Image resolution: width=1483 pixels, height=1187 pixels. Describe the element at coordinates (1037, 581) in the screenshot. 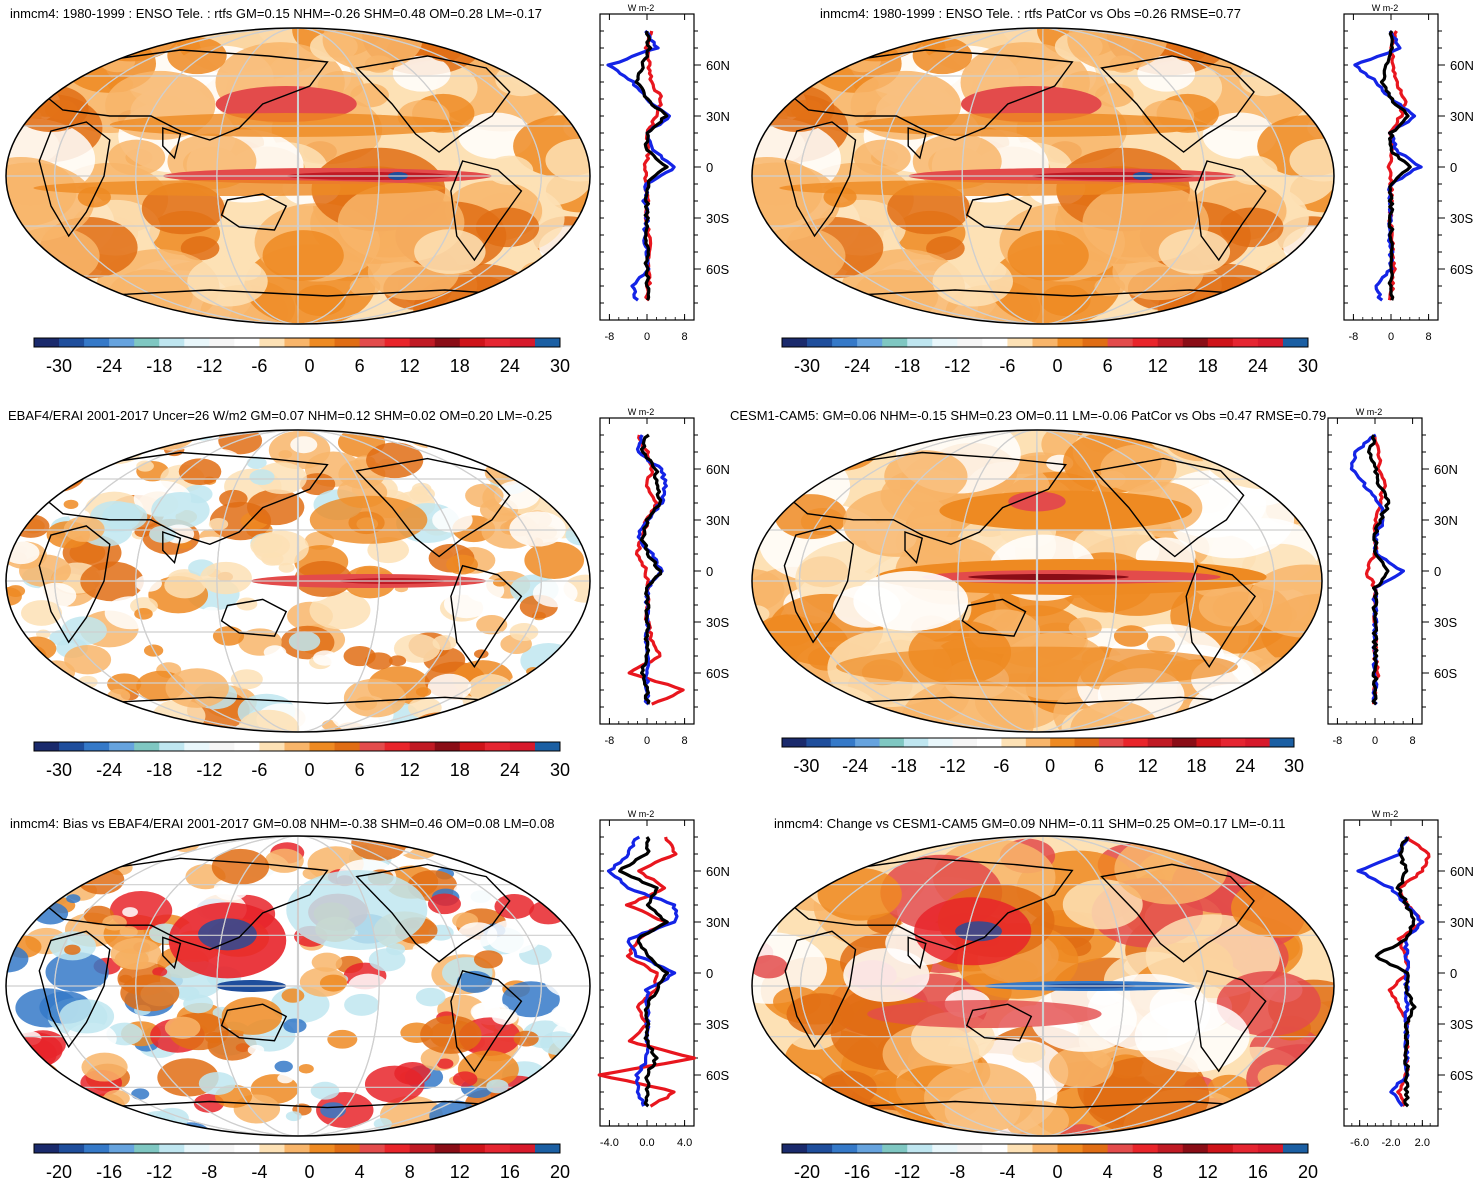

I see `map-robinson` at that location.